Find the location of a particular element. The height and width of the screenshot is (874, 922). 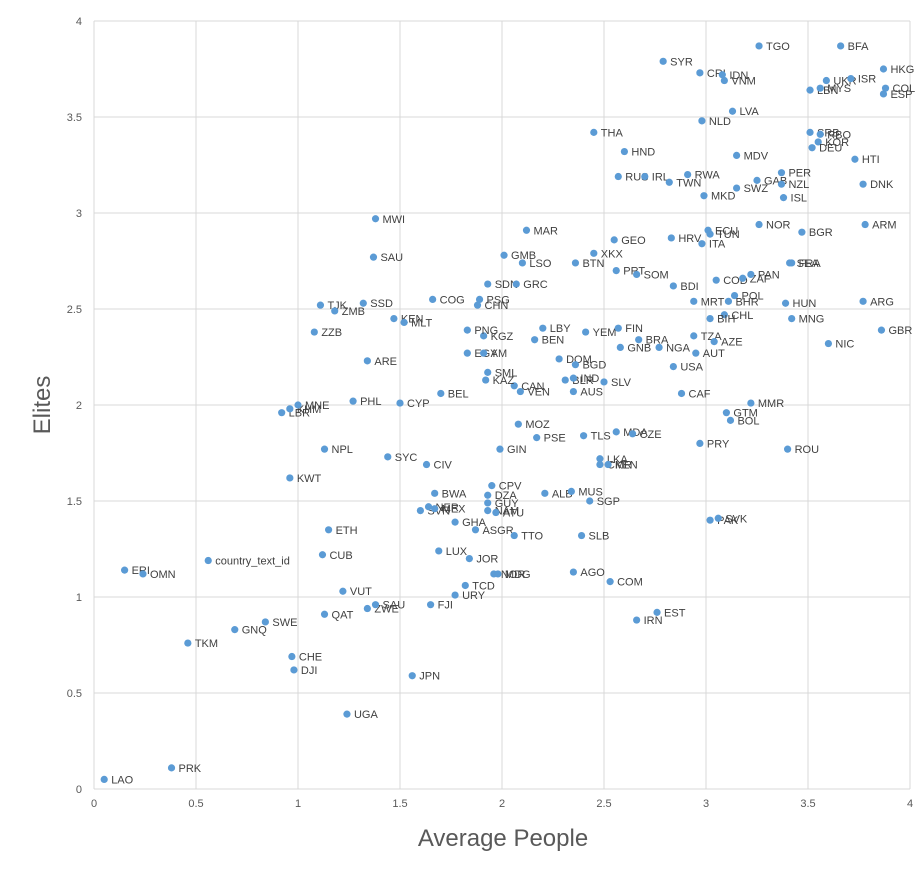

point-label: DNK is located at coordinates (882, 185).